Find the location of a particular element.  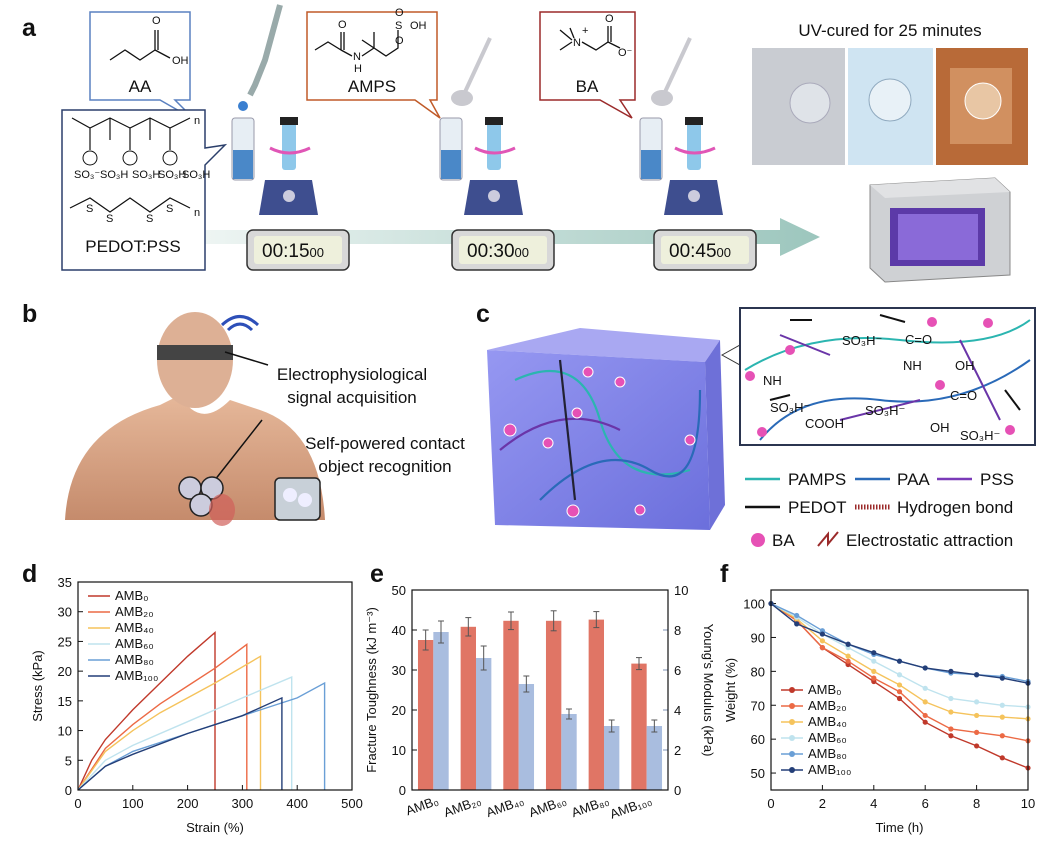

cube-chains is located at coordinates (600, 430).